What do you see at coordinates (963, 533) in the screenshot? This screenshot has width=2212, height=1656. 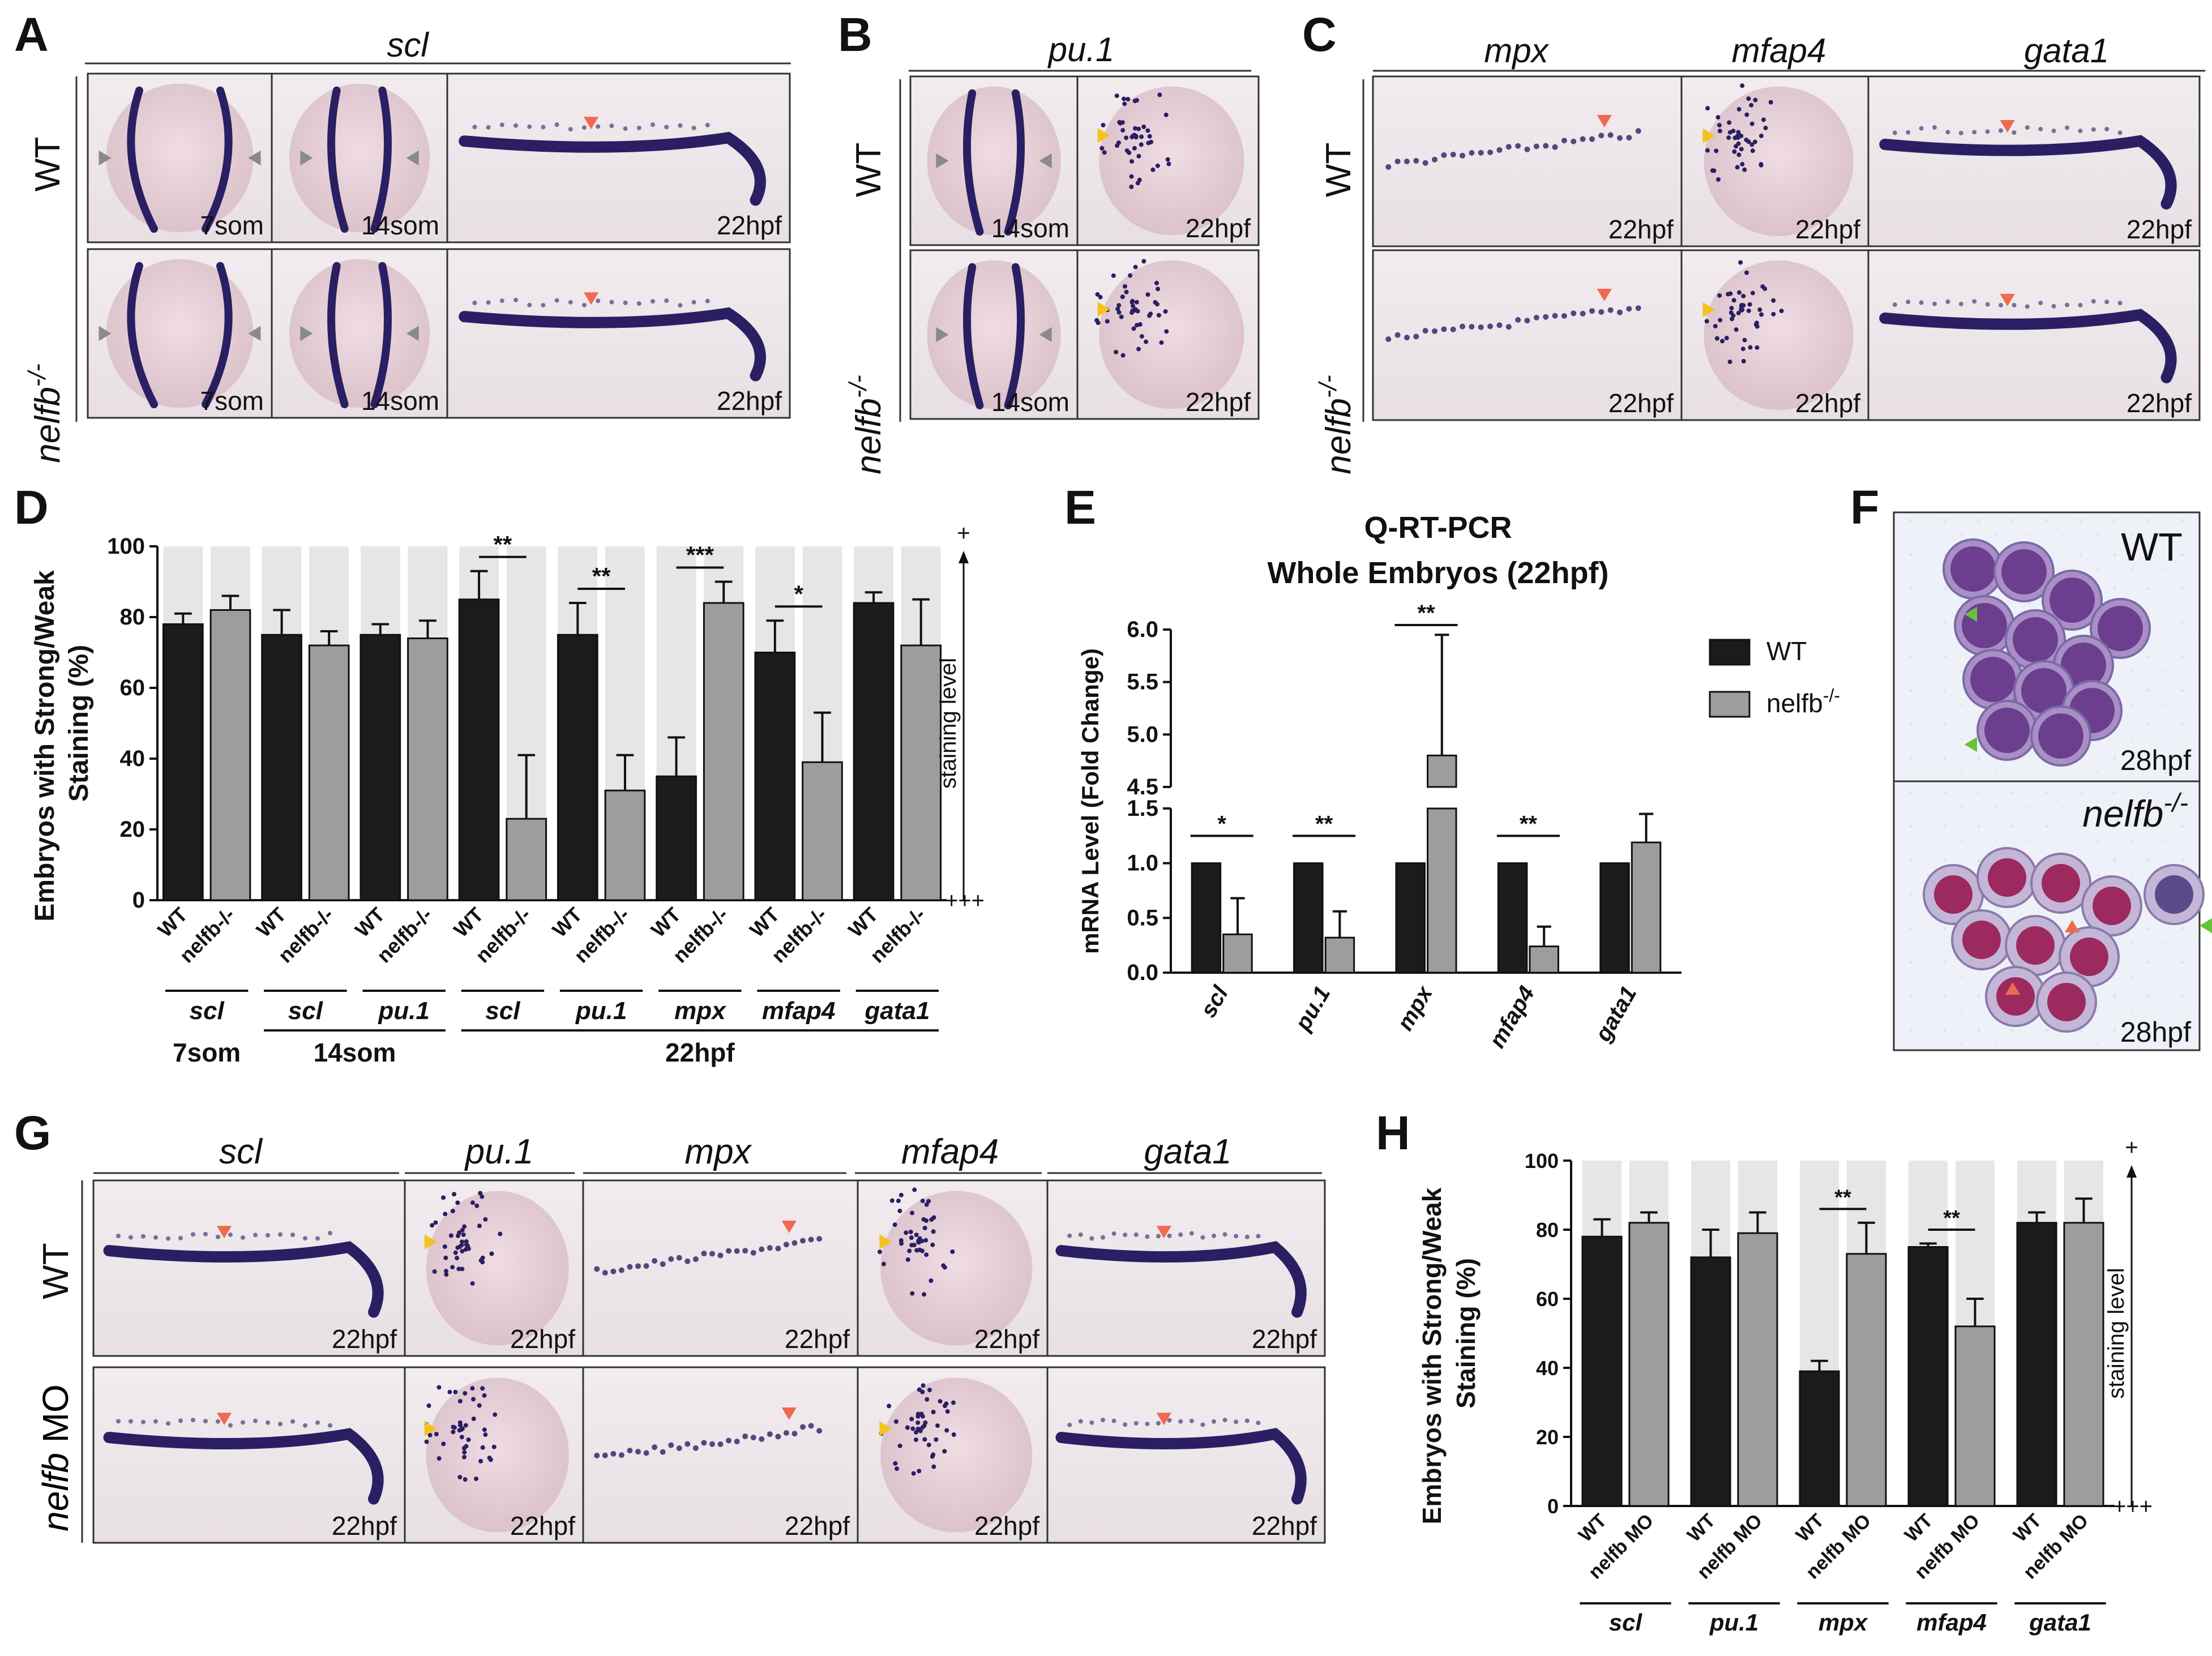 I see `staining-top: +` at bounding box center [963, 533].